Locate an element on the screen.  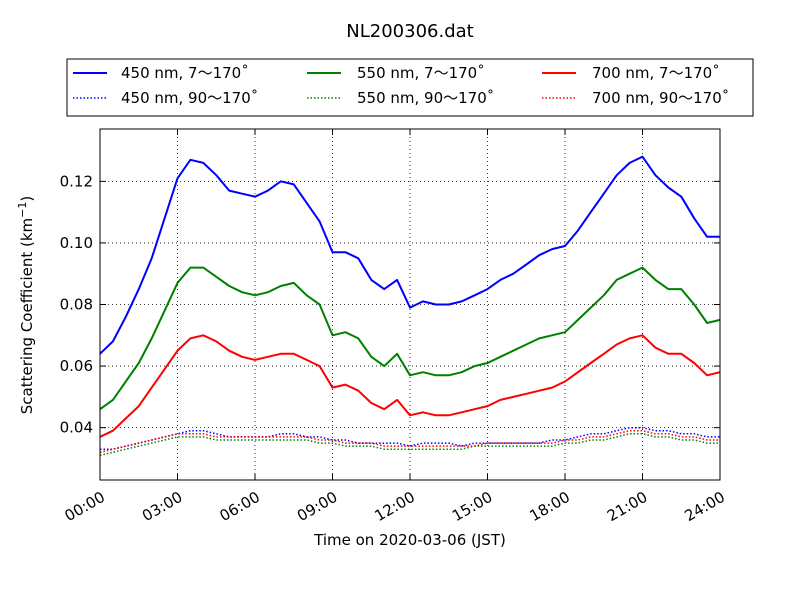
x-tick-label: 24:00 is located at coordinates (705, 506).